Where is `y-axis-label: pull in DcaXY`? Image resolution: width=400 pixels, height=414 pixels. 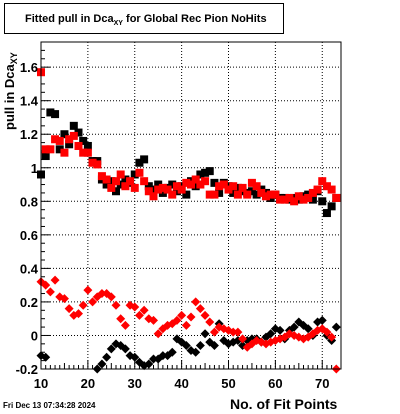 y-axis-label: pull in DcaXY is located at coordinates (10, 91).